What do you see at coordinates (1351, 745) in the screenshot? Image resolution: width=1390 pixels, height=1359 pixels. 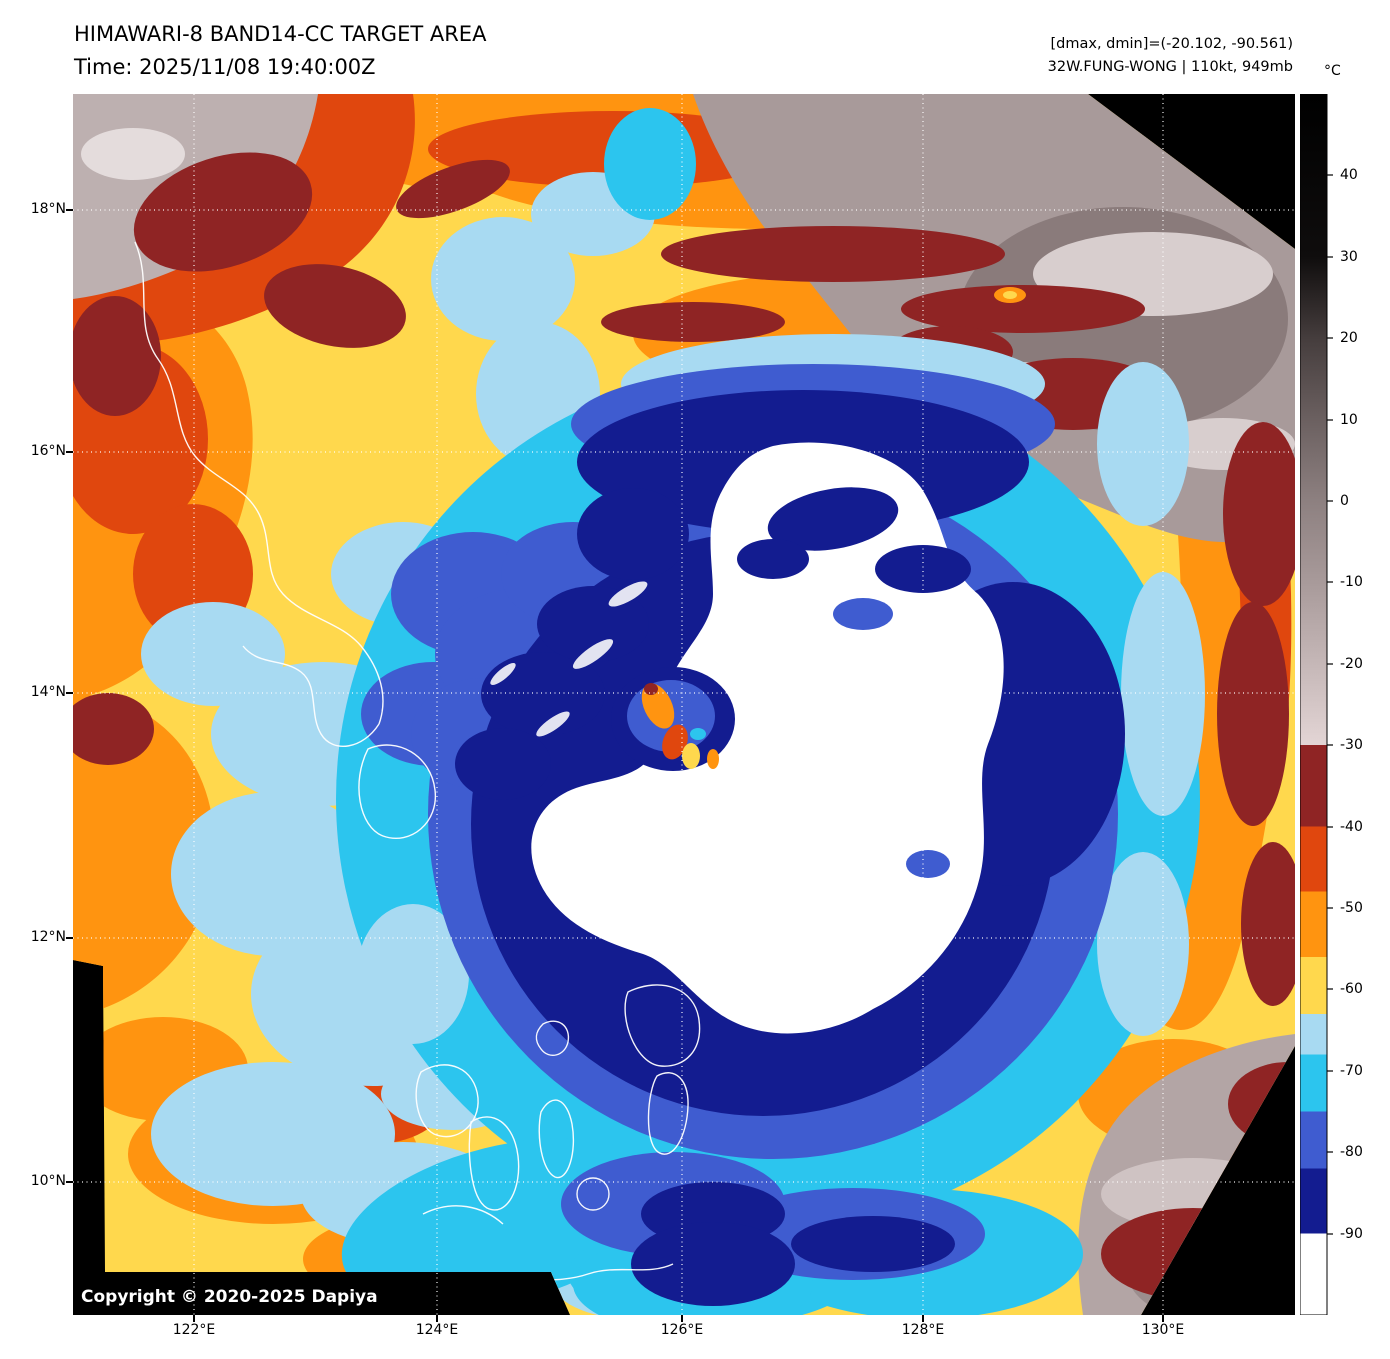 I see `colorbar-tick-label: -30` at bounding box center [1351, 745].